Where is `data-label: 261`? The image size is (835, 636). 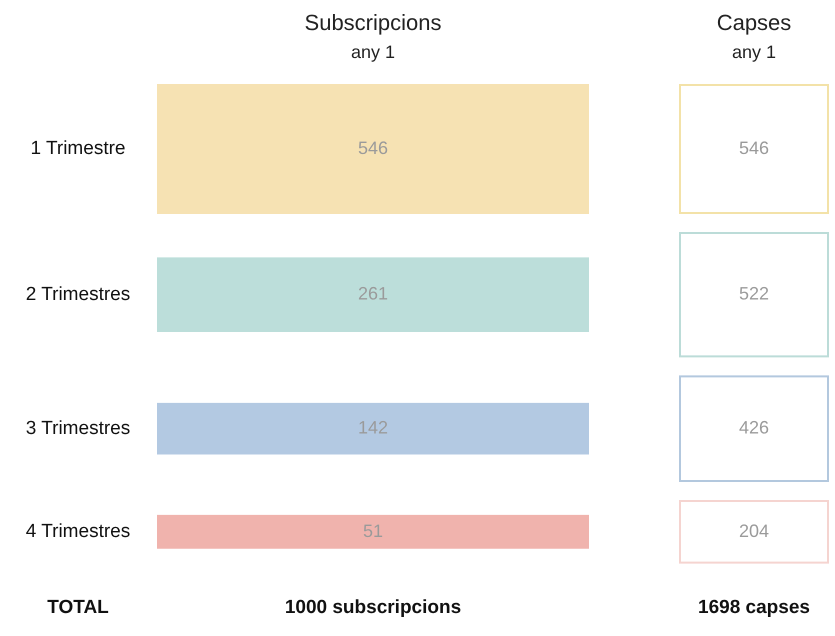 data-label: 261 is located at coordinates (373, 294).